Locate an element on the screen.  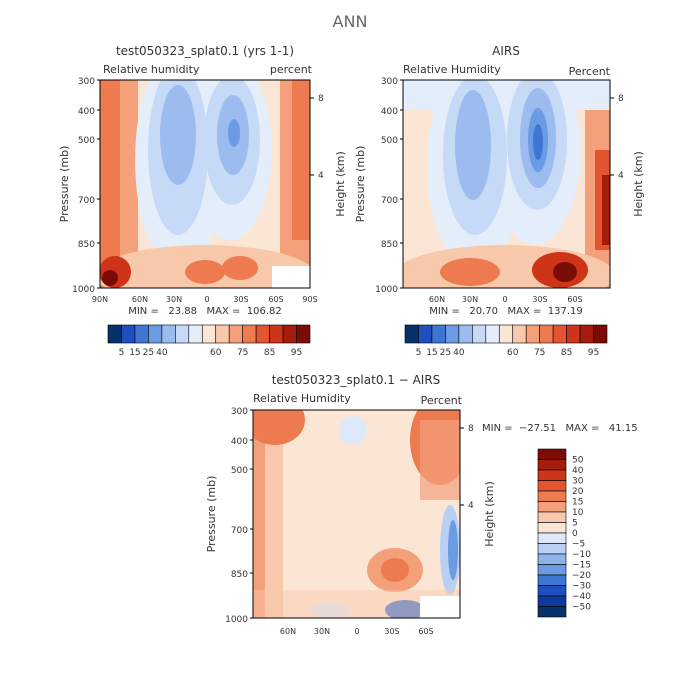
variable-label: Relative humidity is located at coordinates (151, 69).